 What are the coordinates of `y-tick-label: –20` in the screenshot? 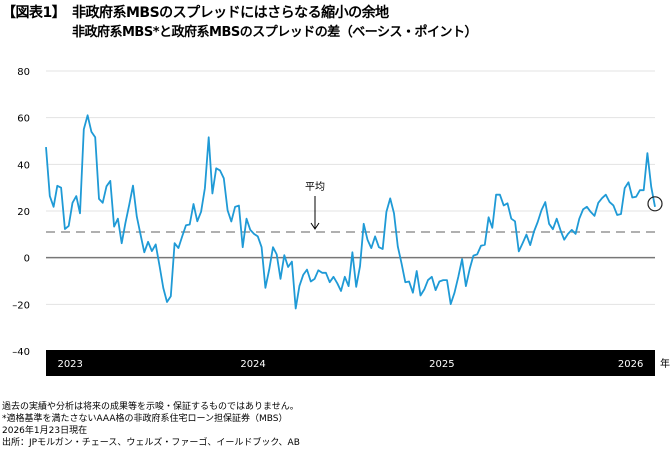 It's located at (21, 305).